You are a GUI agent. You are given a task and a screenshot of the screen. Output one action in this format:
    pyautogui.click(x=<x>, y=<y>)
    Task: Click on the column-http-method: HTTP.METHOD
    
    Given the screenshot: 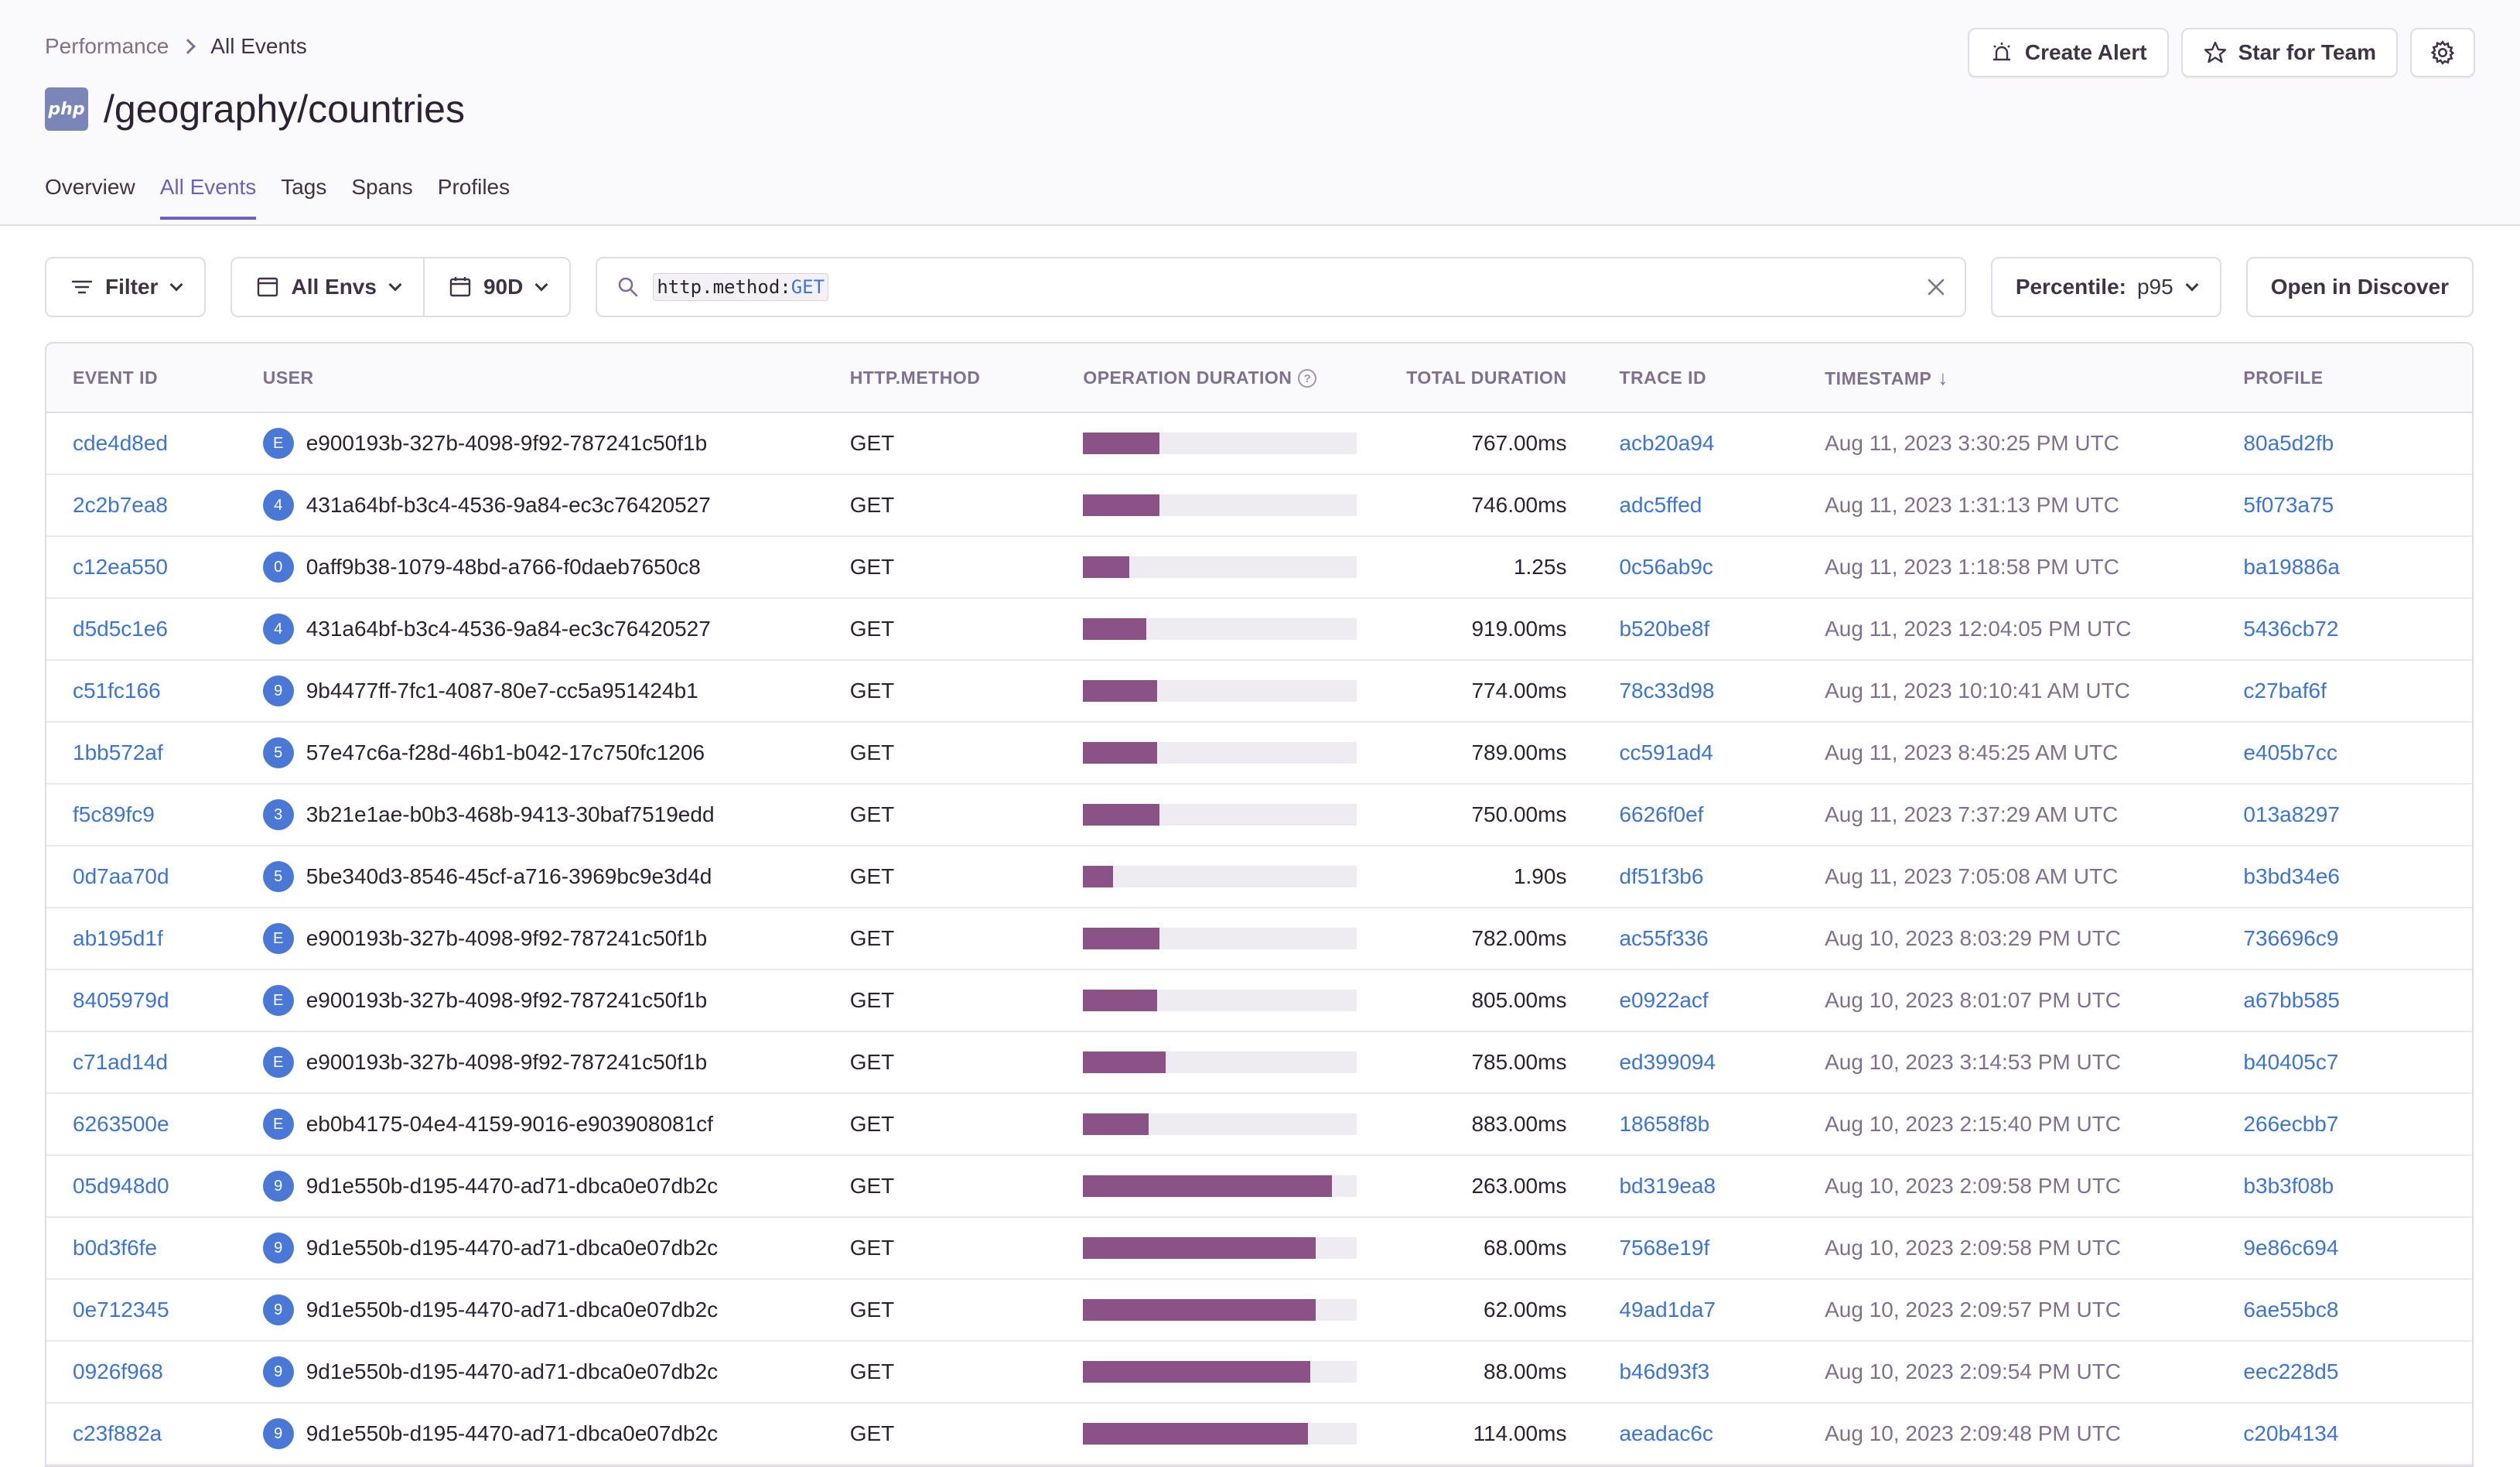 What is the action you would take?
    pyautogui.click(x=915, y=377)
    